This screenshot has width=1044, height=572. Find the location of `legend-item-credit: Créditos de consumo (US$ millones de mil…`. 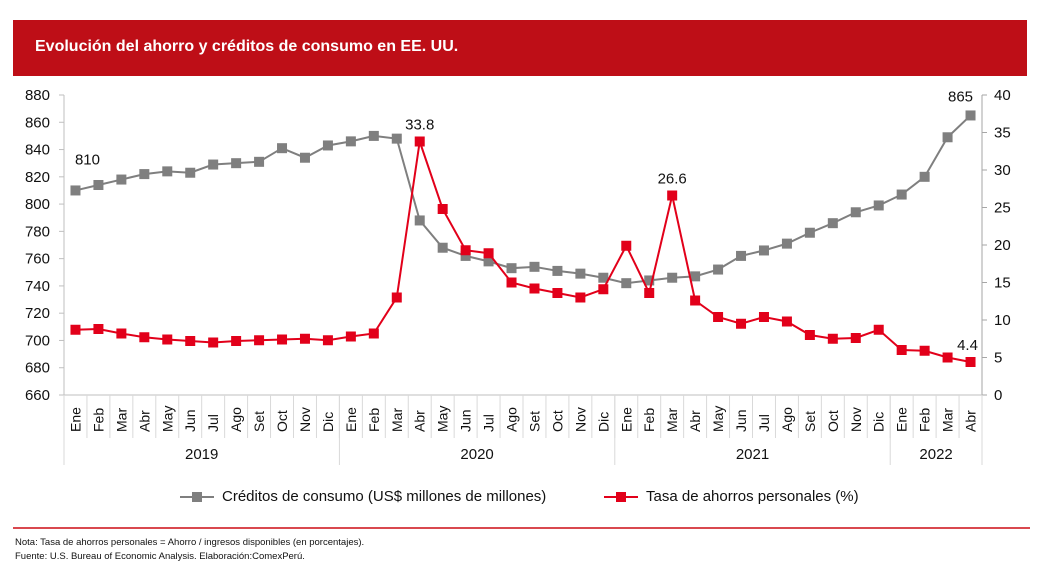

legend-item-credit: Créditos de consumo (US$ millones de mil… is located at coordinates (363, 496).